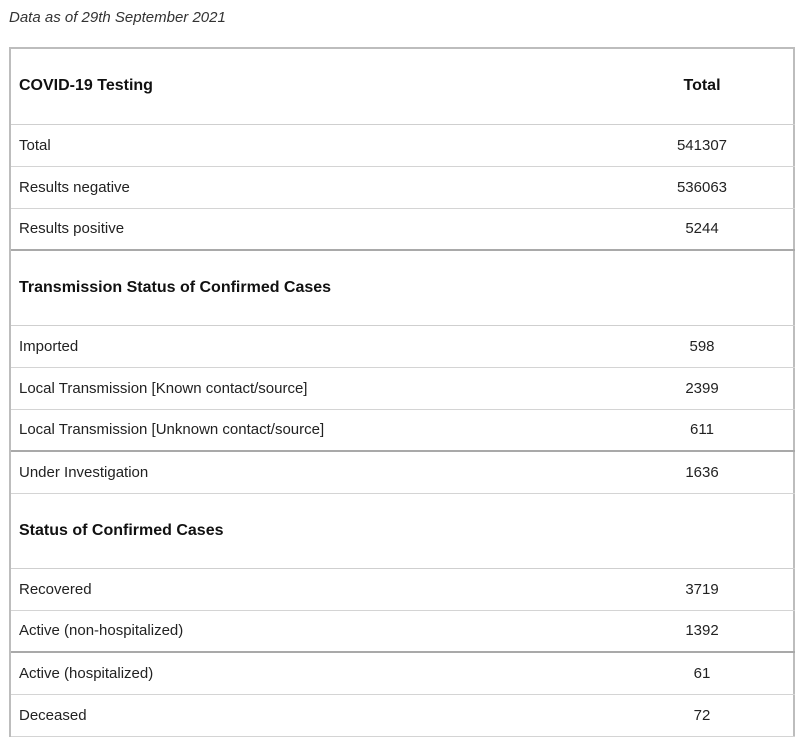  I want to click on table-row: Results negative 536063, so click(403, 187).